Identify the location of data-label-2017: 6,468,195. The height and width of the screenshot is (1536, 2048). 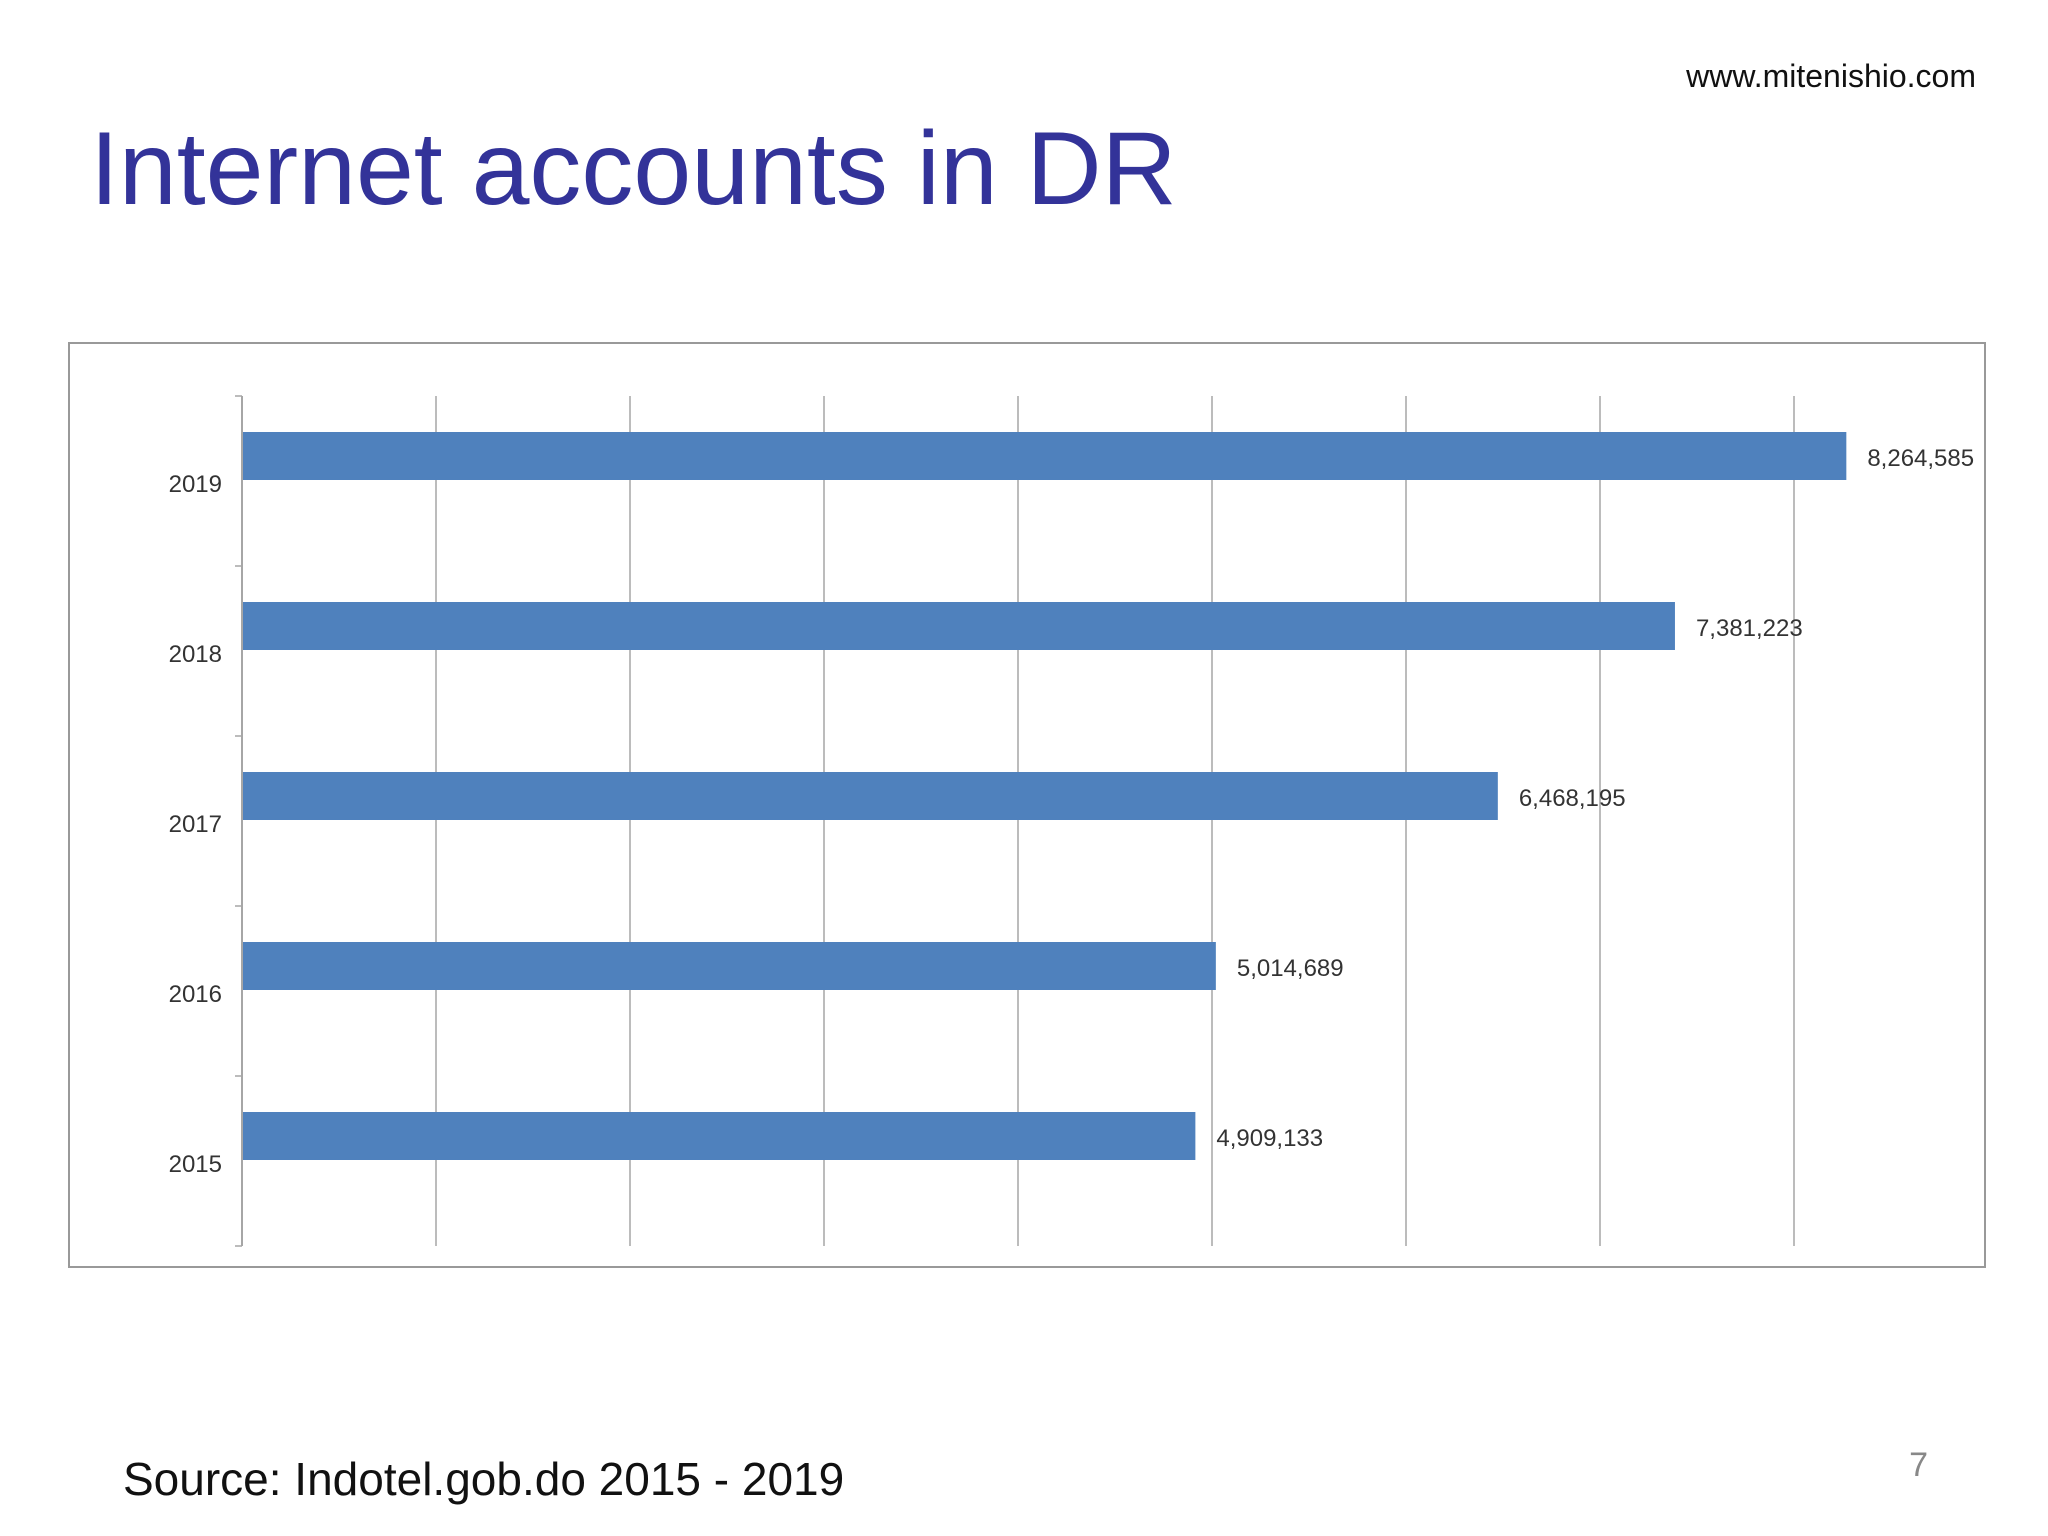
(1572, 798).